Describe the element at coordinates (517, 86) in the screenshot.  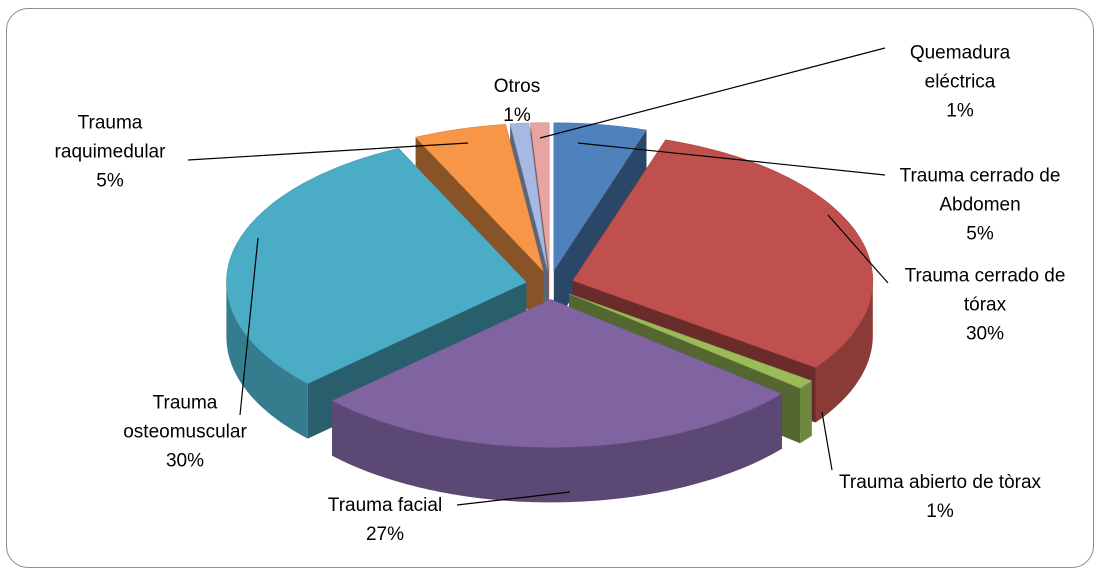
I see `category-label: Otros` at that location.